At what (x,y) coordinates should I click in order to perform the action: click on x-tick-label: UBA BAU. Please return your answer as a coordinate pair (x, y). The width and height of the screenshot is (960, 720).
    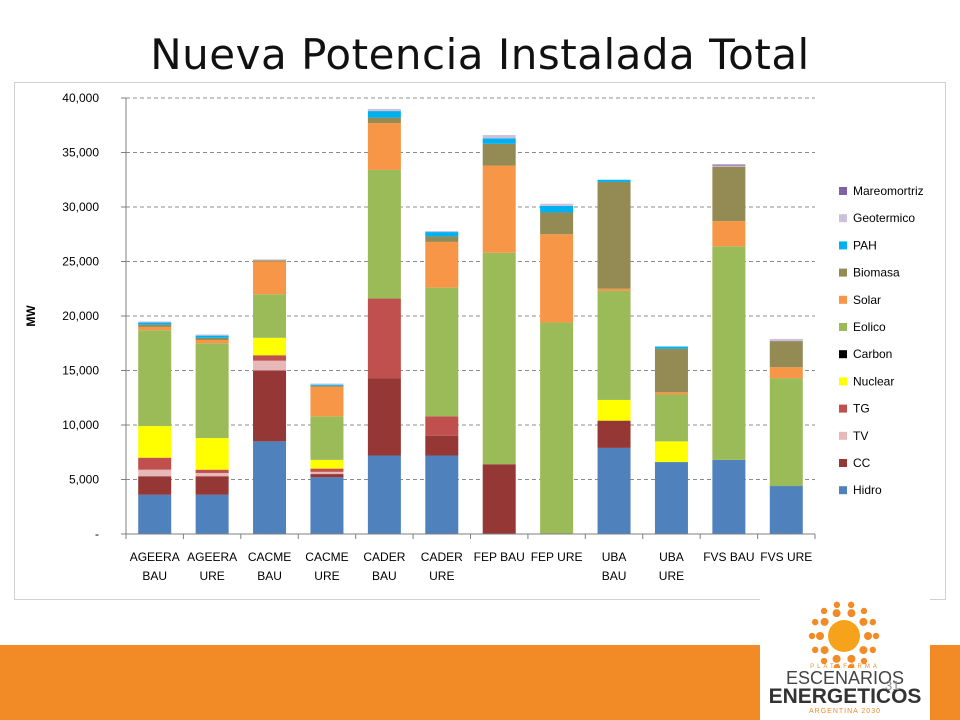
    Looking at the image, I should click on (614, 566).